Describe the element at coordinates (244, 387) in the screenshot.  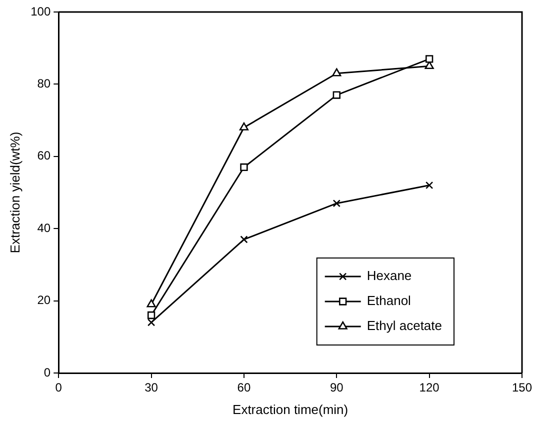
I see `x-tick-label: 60` at that location.